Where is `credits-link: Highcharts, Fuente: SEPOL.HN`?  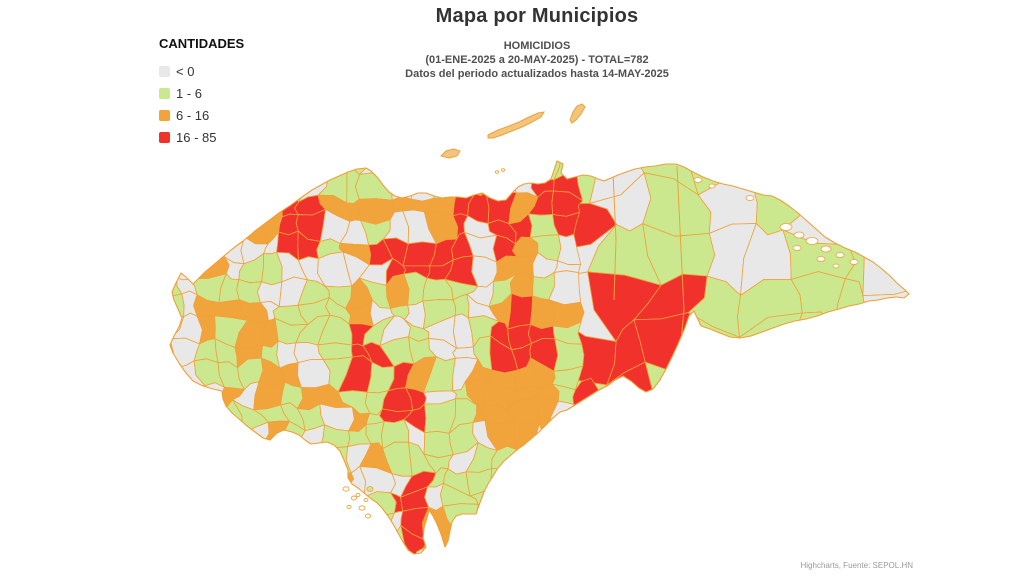
credits-link: Highcharts, Fuente: SEPOL.HN is located at coordinates (857, 565).